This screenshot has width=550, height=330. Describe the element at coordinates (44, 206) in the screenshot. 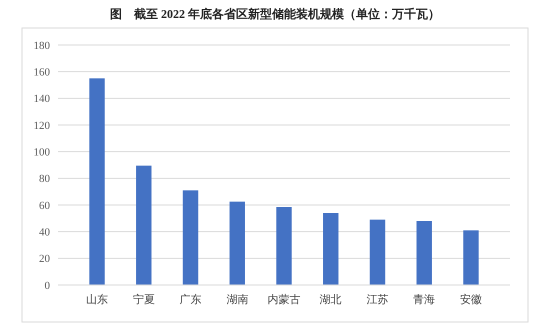

I see `y-tick-label: 60` at that location.